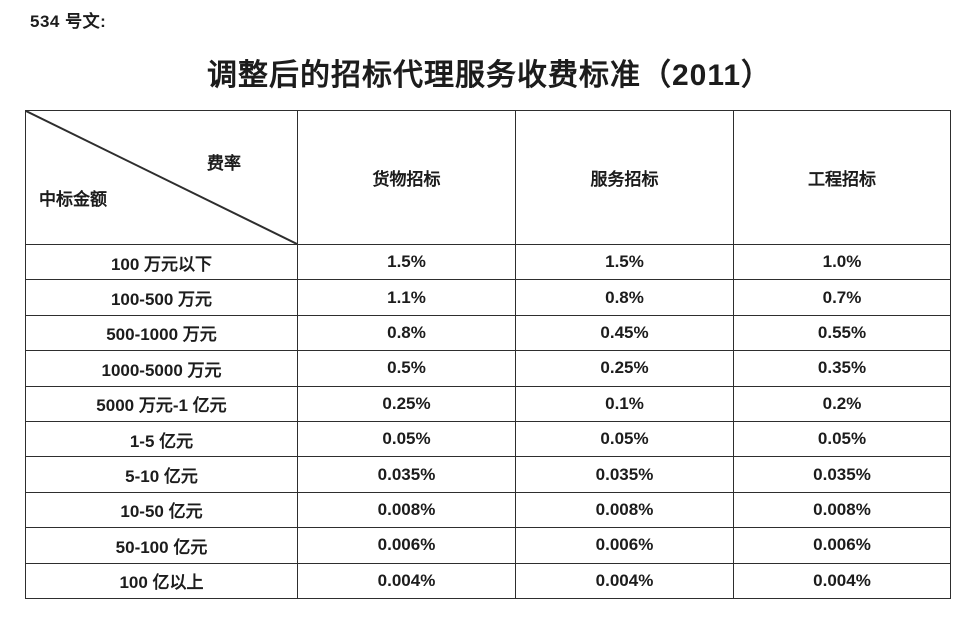 This screenshot has width=979, height=629. What do you see at coordinates (161, 439) in the screenshot?
I see `row-label-amount-range: 1-5 亿元` at bounding box center [161, 439].